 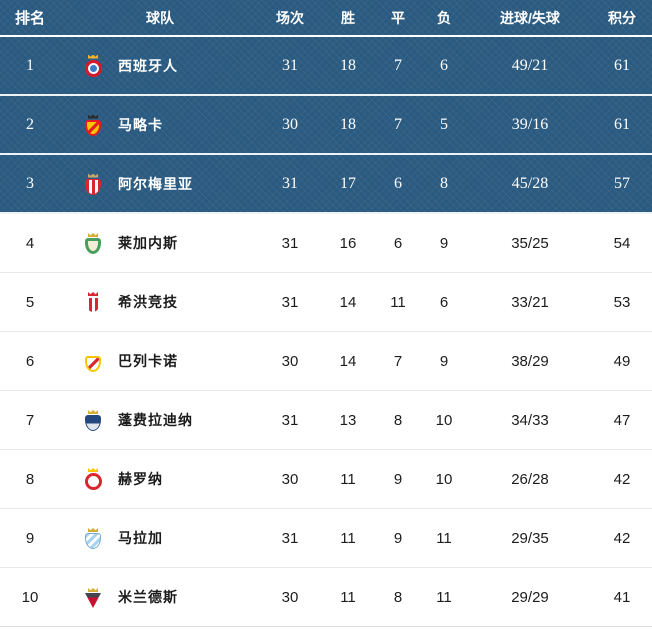 What do you see at coordinates (30, 65) in the screenshot?
I see `rank-cell: 1` at bounding box center [30, 65].